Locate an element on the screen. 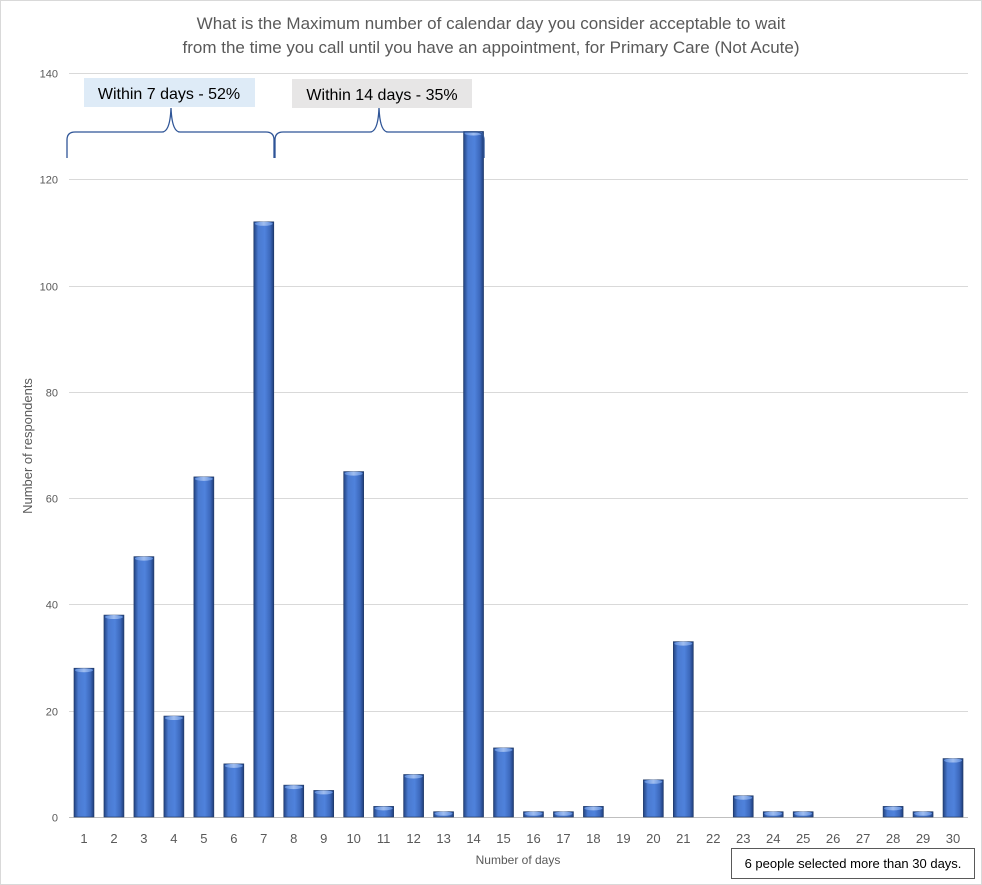 The image size is (982, 885). x-tick-label: 3 is located at coordinates (143, 838).